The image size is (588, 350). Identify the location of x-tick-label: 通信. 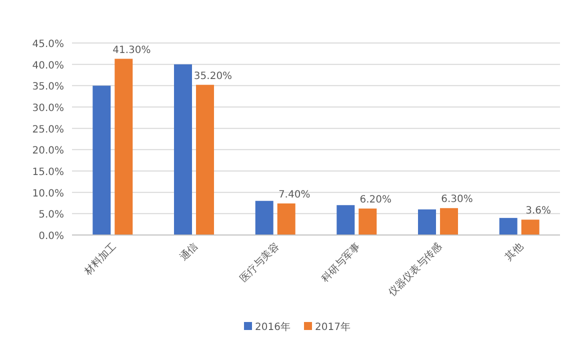
(188, 252).